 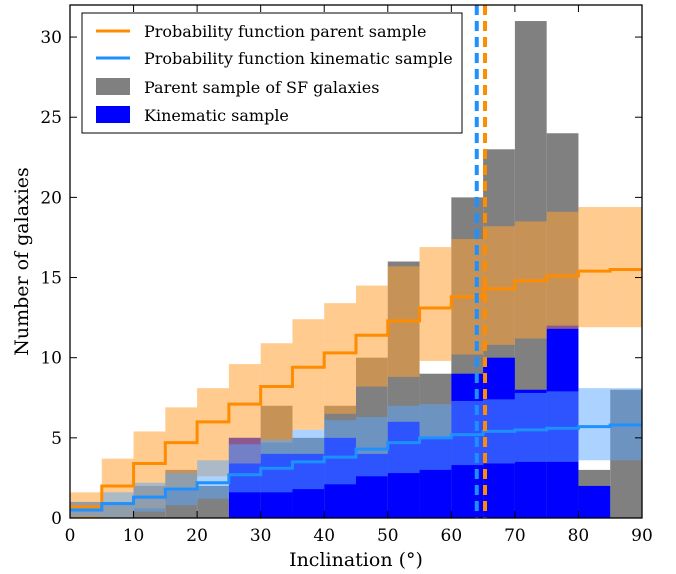 I want to click on x-tick-label: 80, so click(x=579, y=536).